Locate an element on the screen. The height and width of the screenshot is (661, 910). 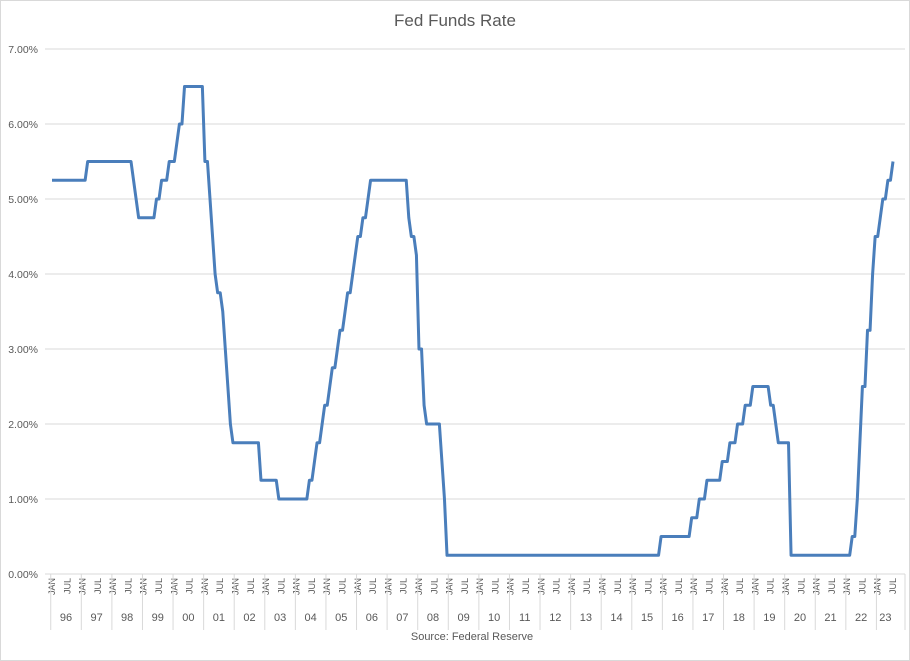
y-tick-label: 5.00% is located at coordinates (23, 200).